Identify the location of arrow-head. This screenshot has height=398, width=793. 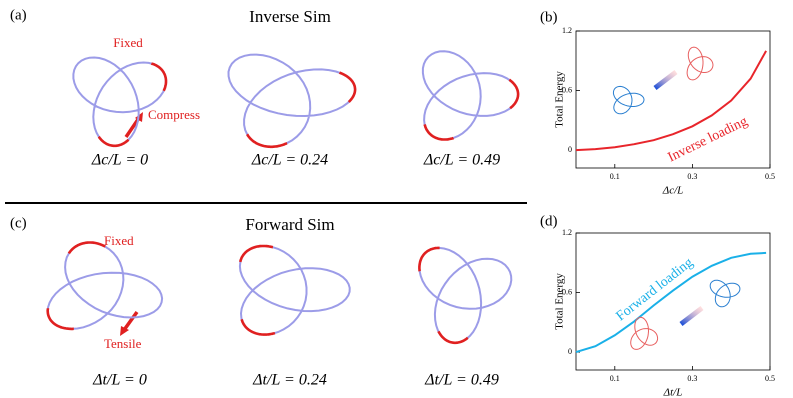
(124, 331).